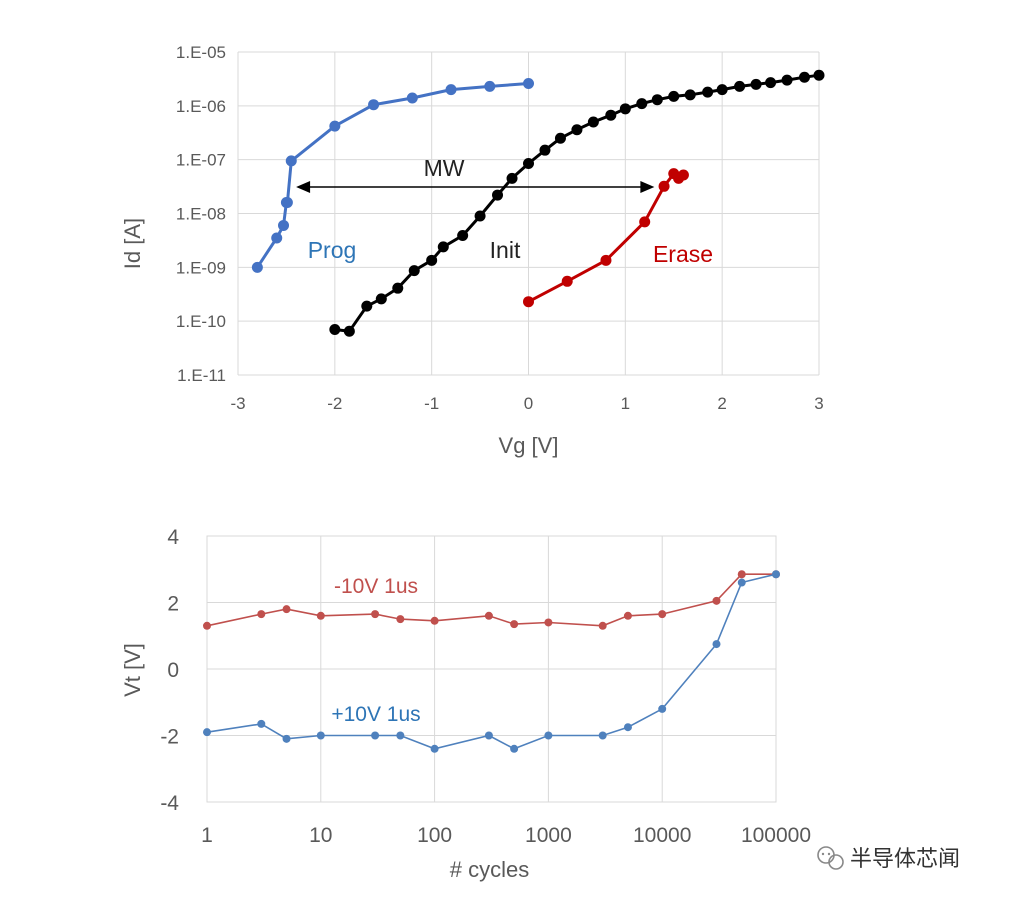  Describe the element at coordinates (818, 403) in the screenshot. I see `x-tick-label: 3` at that location.